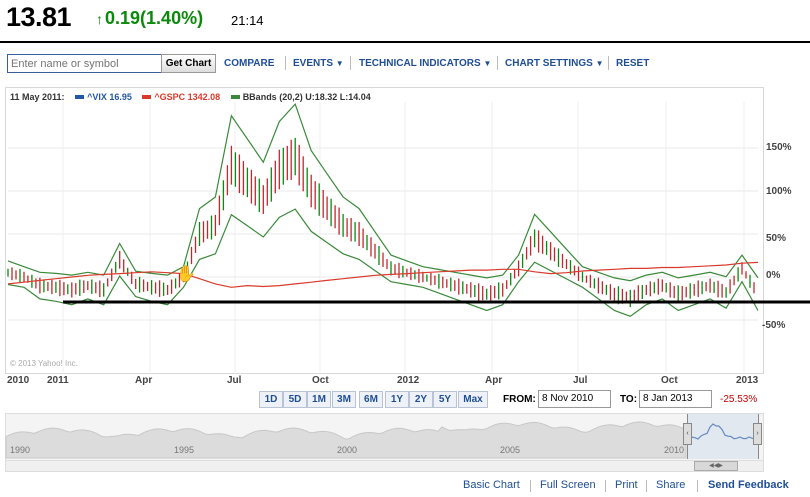  What do you see at coordinates (779, 191) in the screenshot?
I see `y-tick-label: 100%` at bounding box center [779, 191].